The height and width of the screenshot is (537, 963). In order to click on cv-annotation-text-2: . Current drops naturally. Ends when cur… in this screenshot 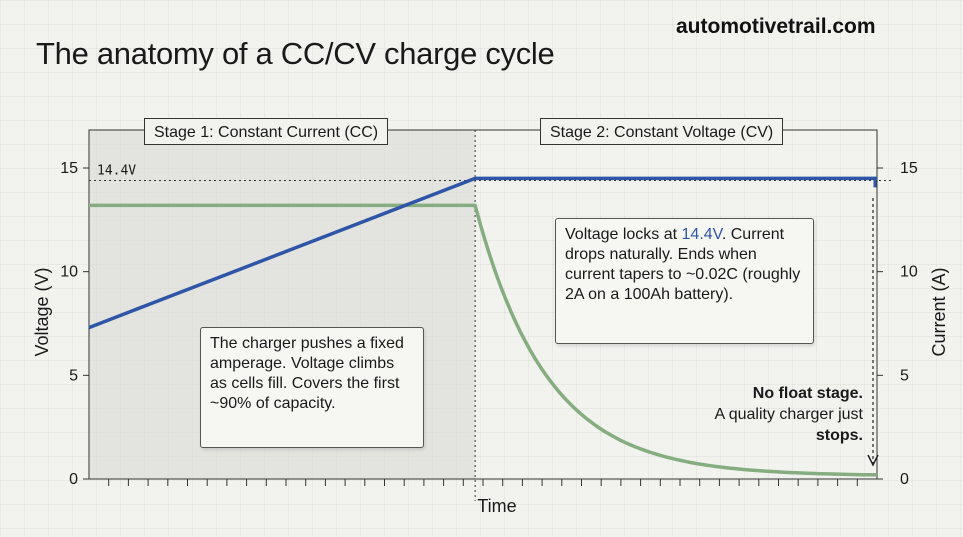, I will do `click(683, 264)`.